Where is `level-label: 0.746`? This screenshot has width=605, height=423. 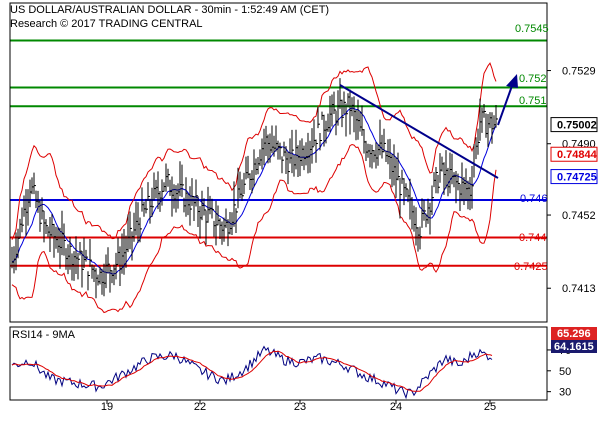
level-label: 0.746 is located at coordinates (534, 199).